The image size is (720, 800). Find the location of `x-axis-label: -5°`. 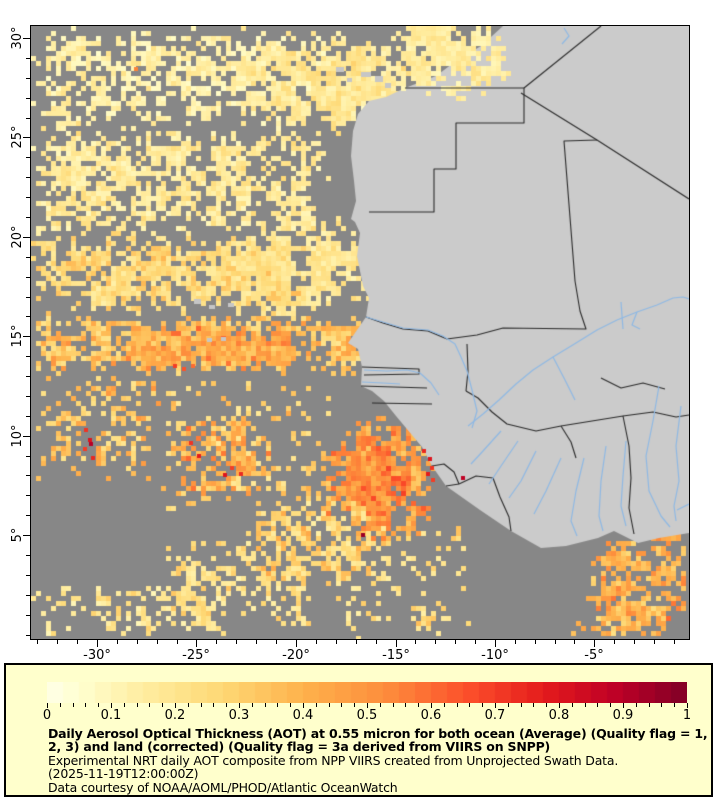

x-axis-label: -5° is located at coordinates (594, 655).